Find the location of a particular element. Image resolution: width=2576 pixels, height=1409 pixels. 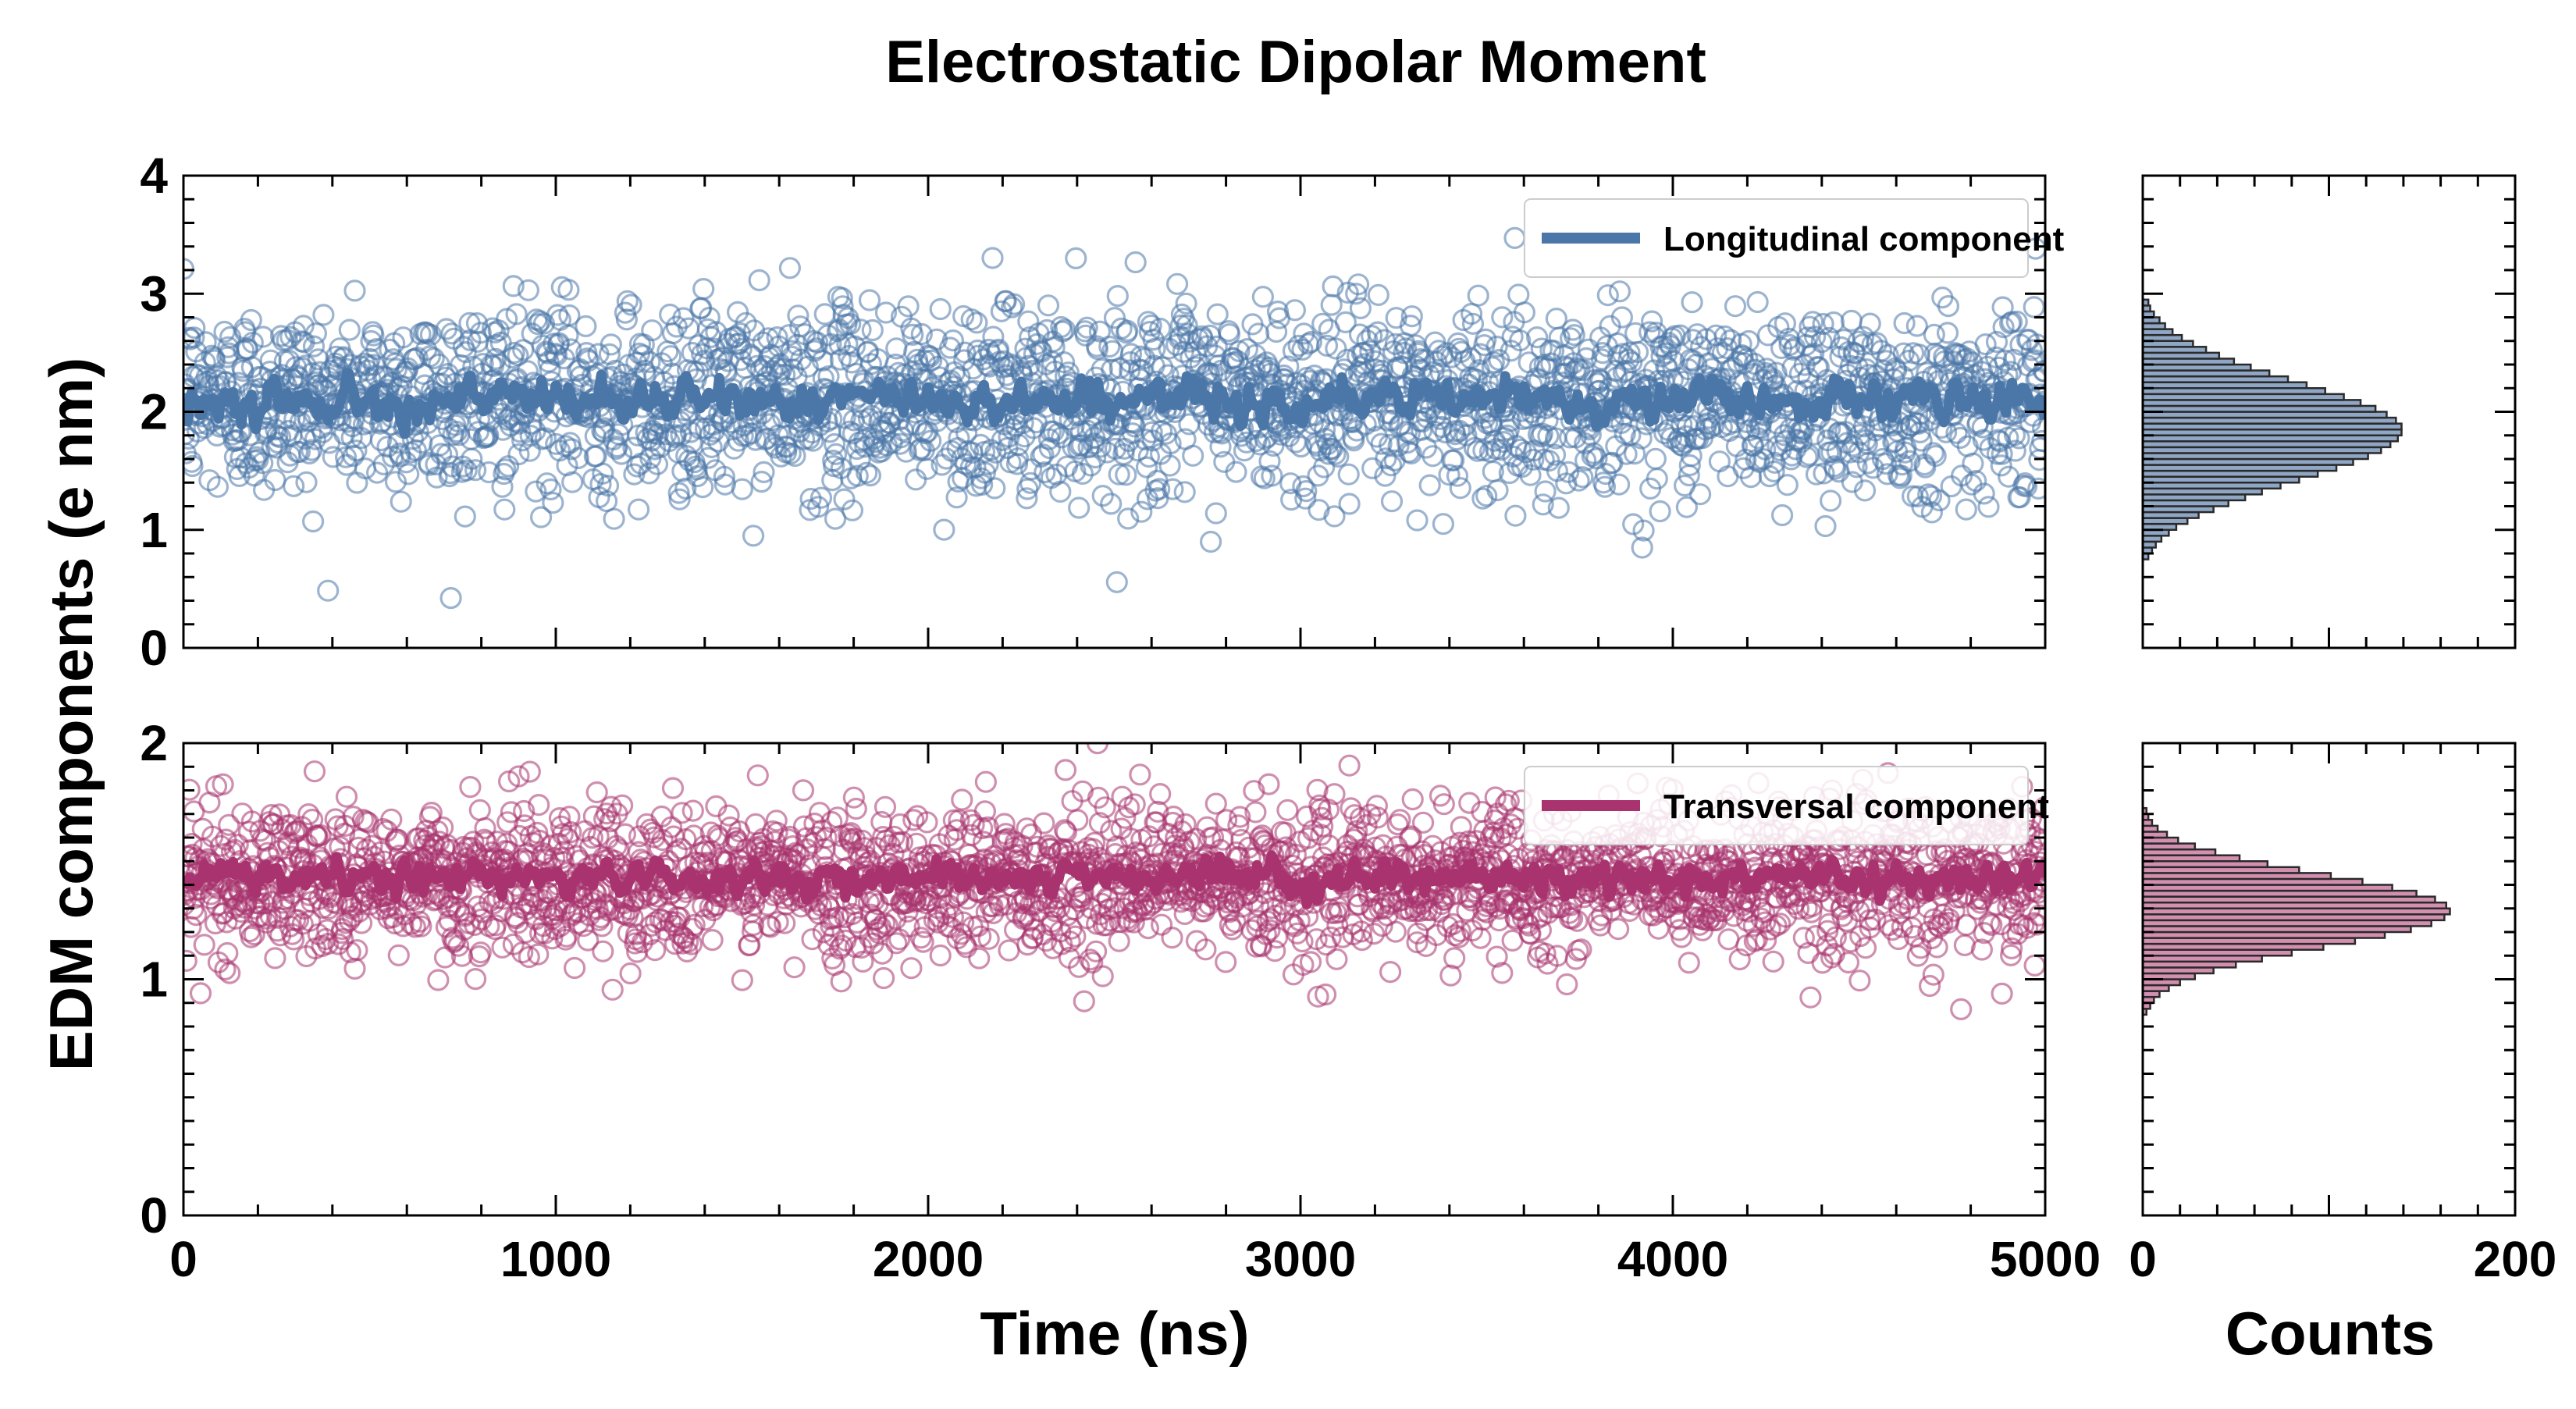

y-tick-label-longitudinal: 2 is located at coordinates (154, 412).